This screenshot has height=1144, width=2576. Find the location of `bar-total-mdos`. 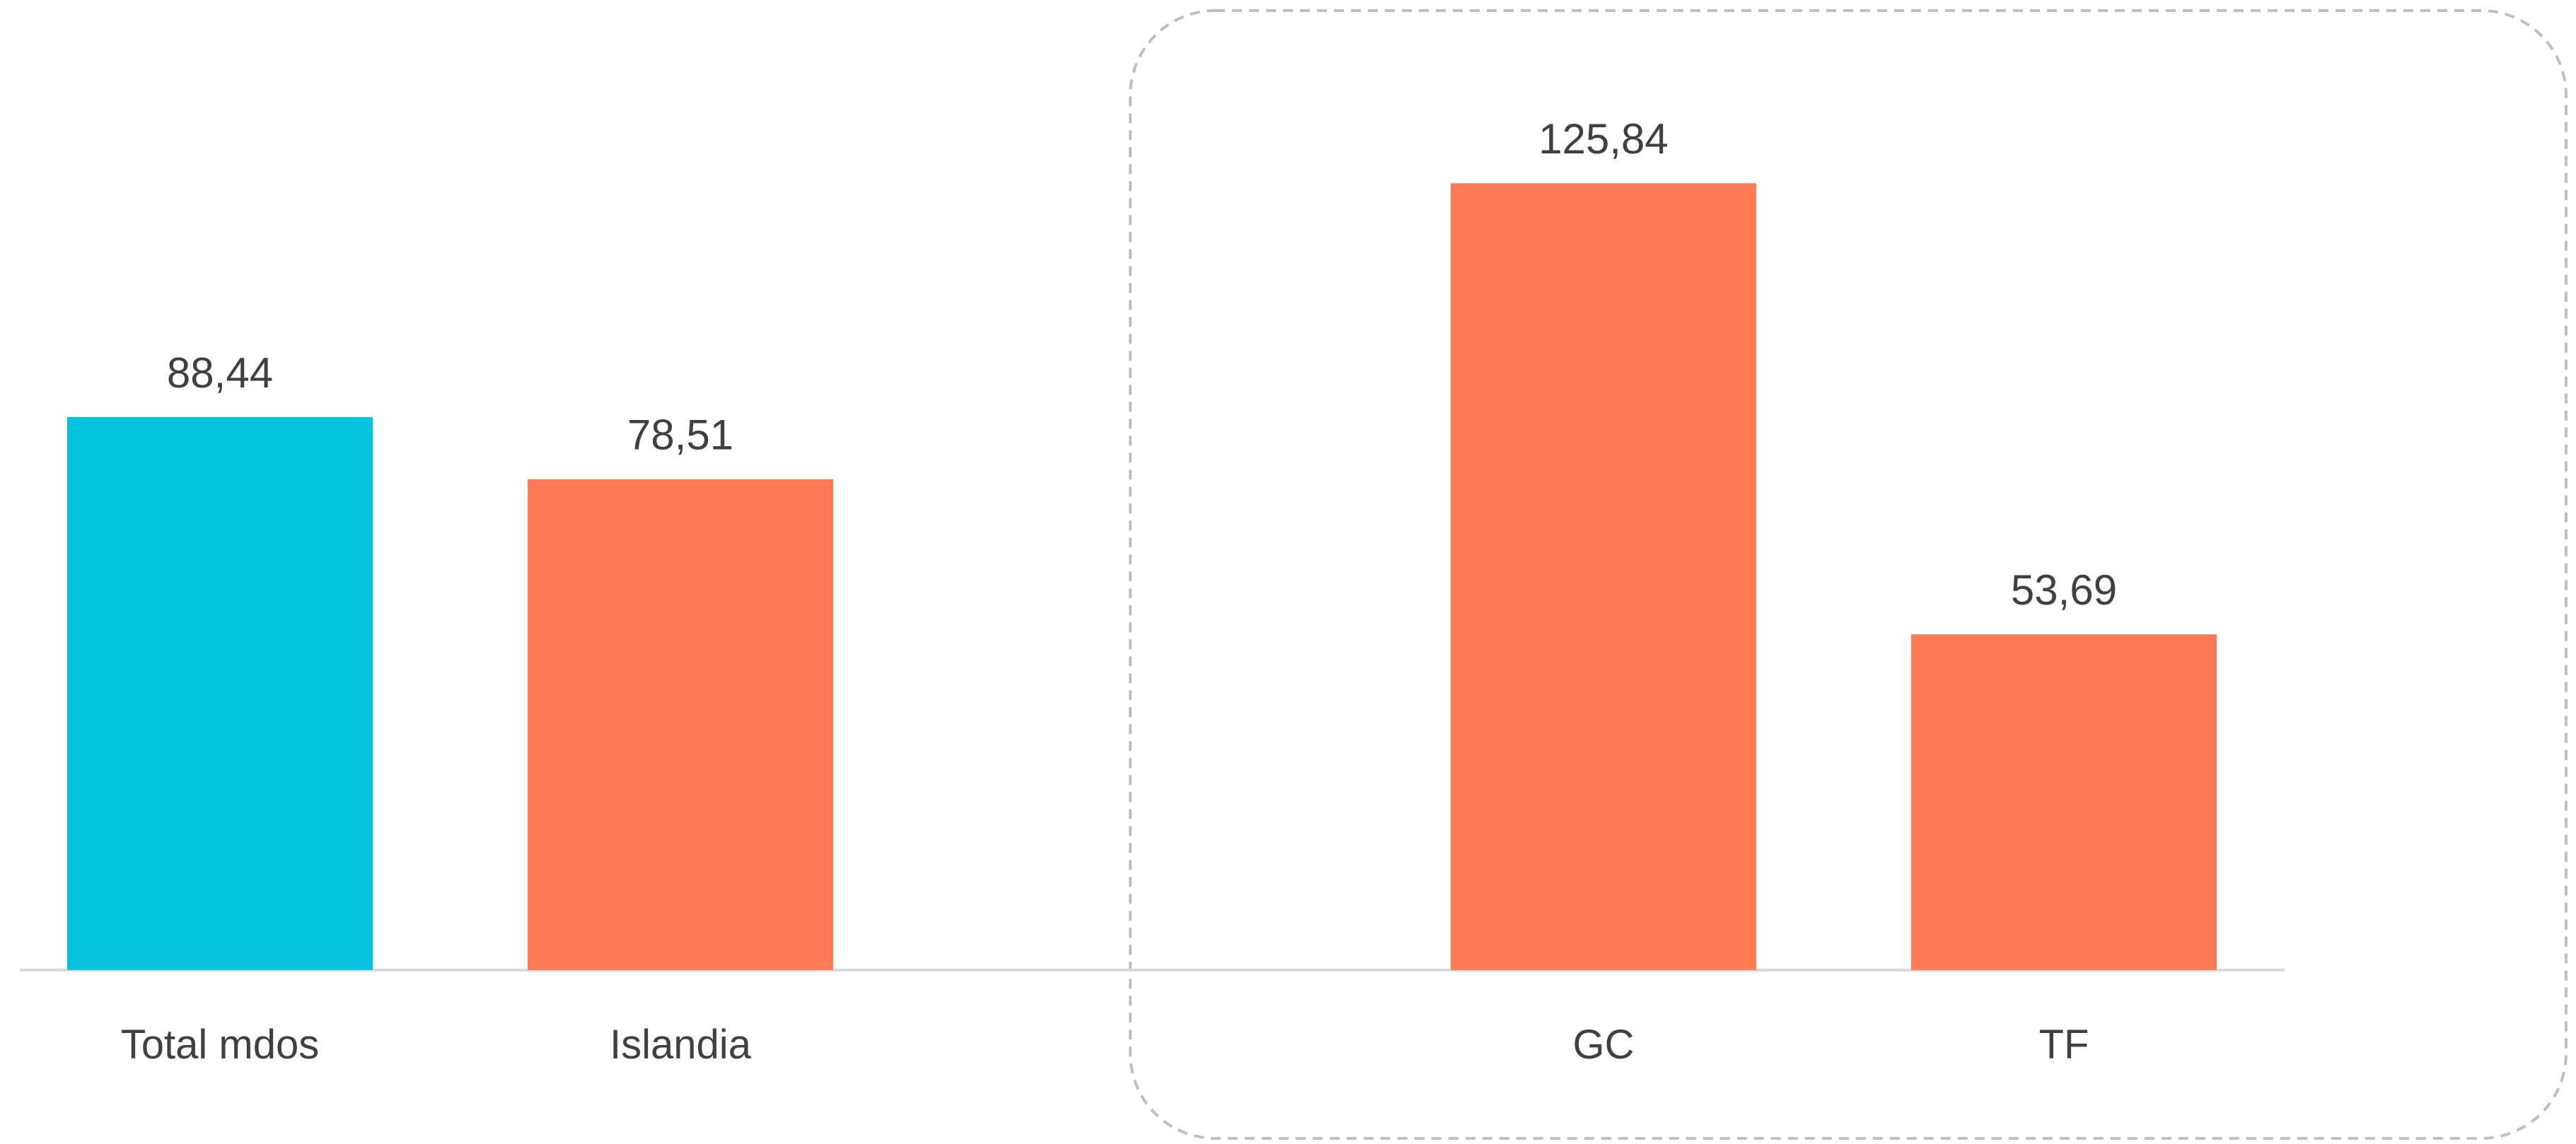

bar-total-mdos is located at coordinates (220, 693).